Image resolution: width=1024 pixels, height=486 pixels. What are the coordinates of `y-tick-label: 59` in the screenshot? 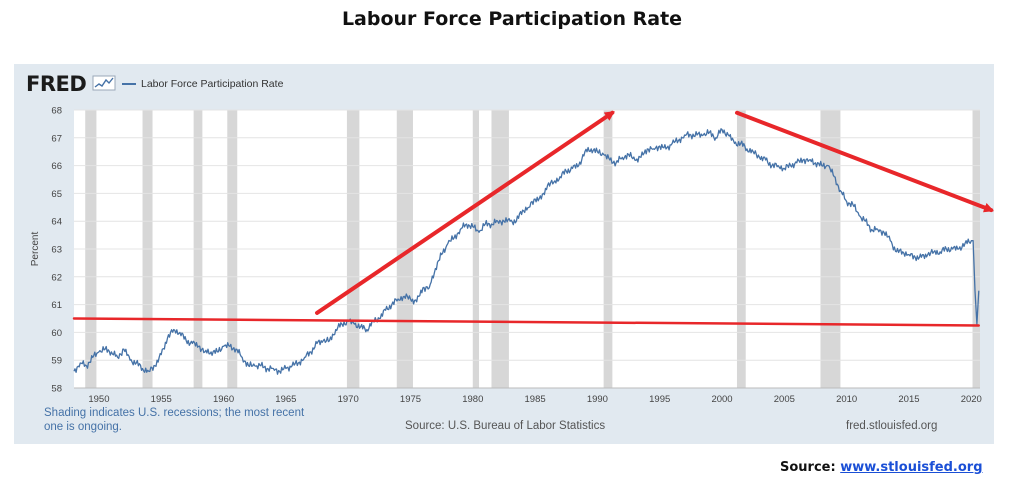 It's located at (56, 361).